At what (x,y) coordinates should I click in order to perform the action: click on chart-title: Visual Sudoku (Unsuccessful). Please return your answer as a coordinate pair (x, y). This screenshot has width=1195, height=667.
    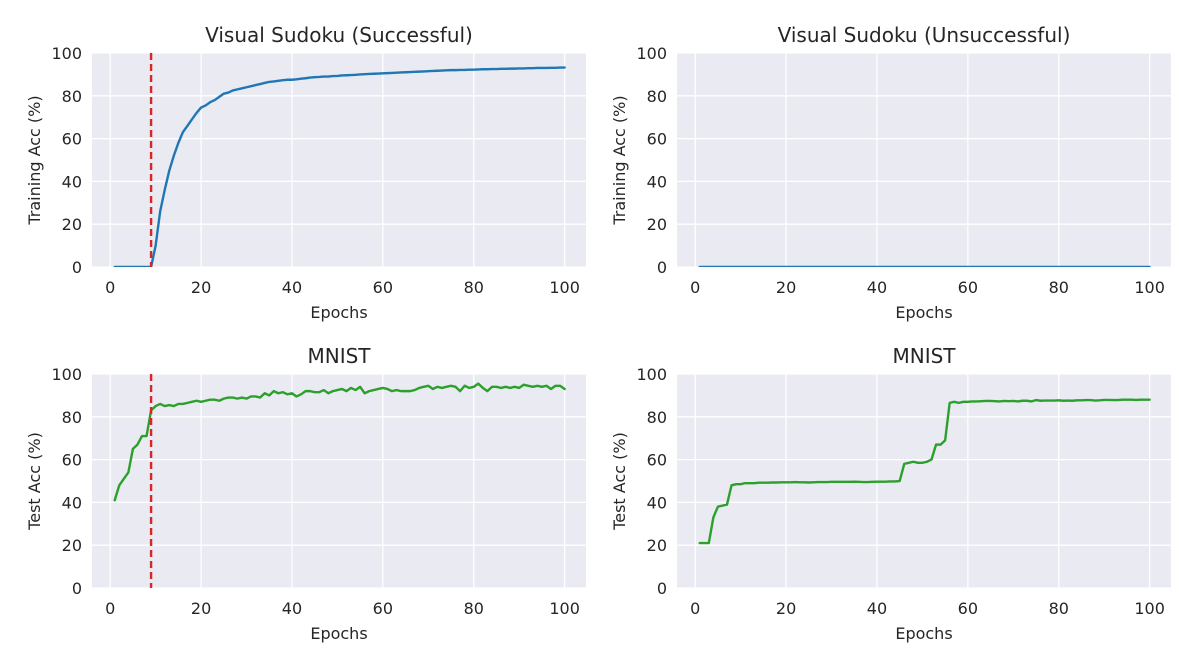
    Looking at the image, I should click on (924, 35).